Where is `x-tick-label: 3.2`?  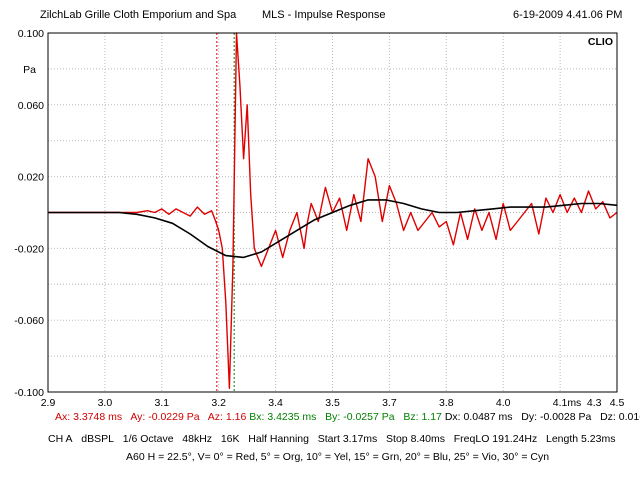 x-tick-label: 3.2 is located at coordinates (218, 403).